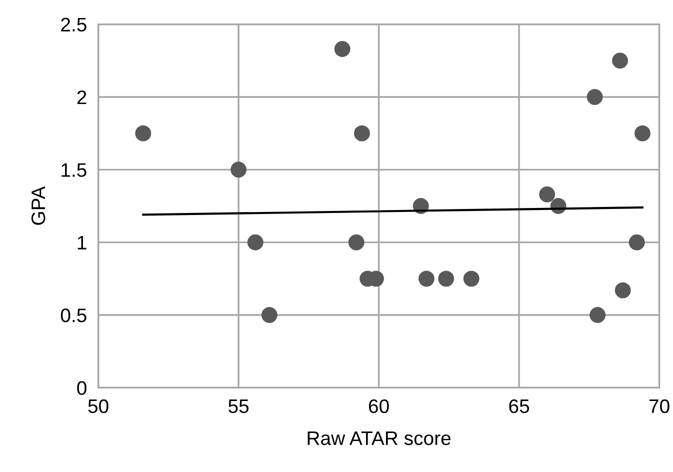 Image resolution: width=673 pixels, height=472 pixels. What do you see at coordinates (74, 170) in the screenshot?
I see `y-tick-label: 1.5` at bounding box center [74, 170].